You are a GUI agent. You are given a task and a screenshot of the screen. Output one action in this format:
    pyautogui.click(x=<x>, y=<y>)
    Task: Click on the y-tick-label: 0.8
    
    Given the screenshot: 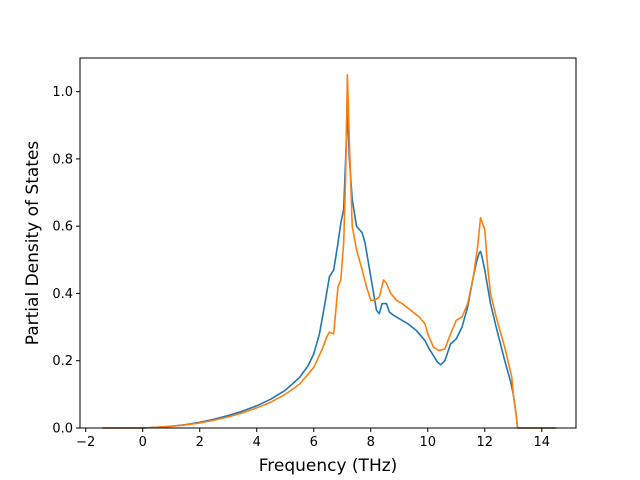 What is the action you would take?
    pyautogui.click(x=62, y=159)
    